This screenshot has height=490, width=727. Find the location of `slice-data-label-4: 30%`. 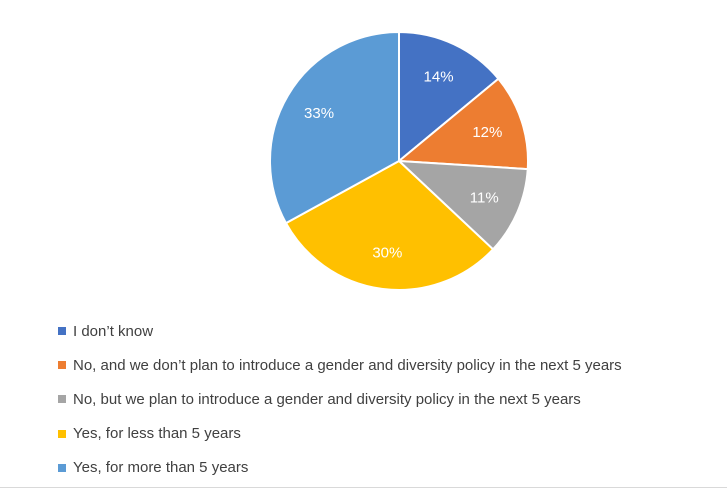

slice-data-label-4: 30% is located at coordinates (387, 253).